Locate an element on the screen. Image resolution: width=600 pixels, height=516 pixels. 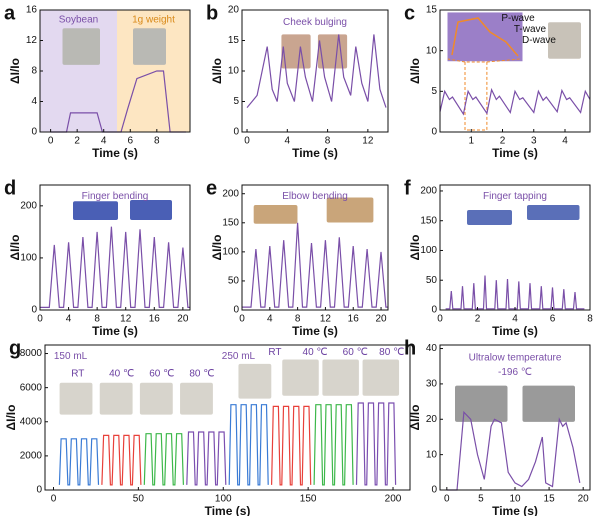
annotation: T-wave is located at coordinates (530, 29).